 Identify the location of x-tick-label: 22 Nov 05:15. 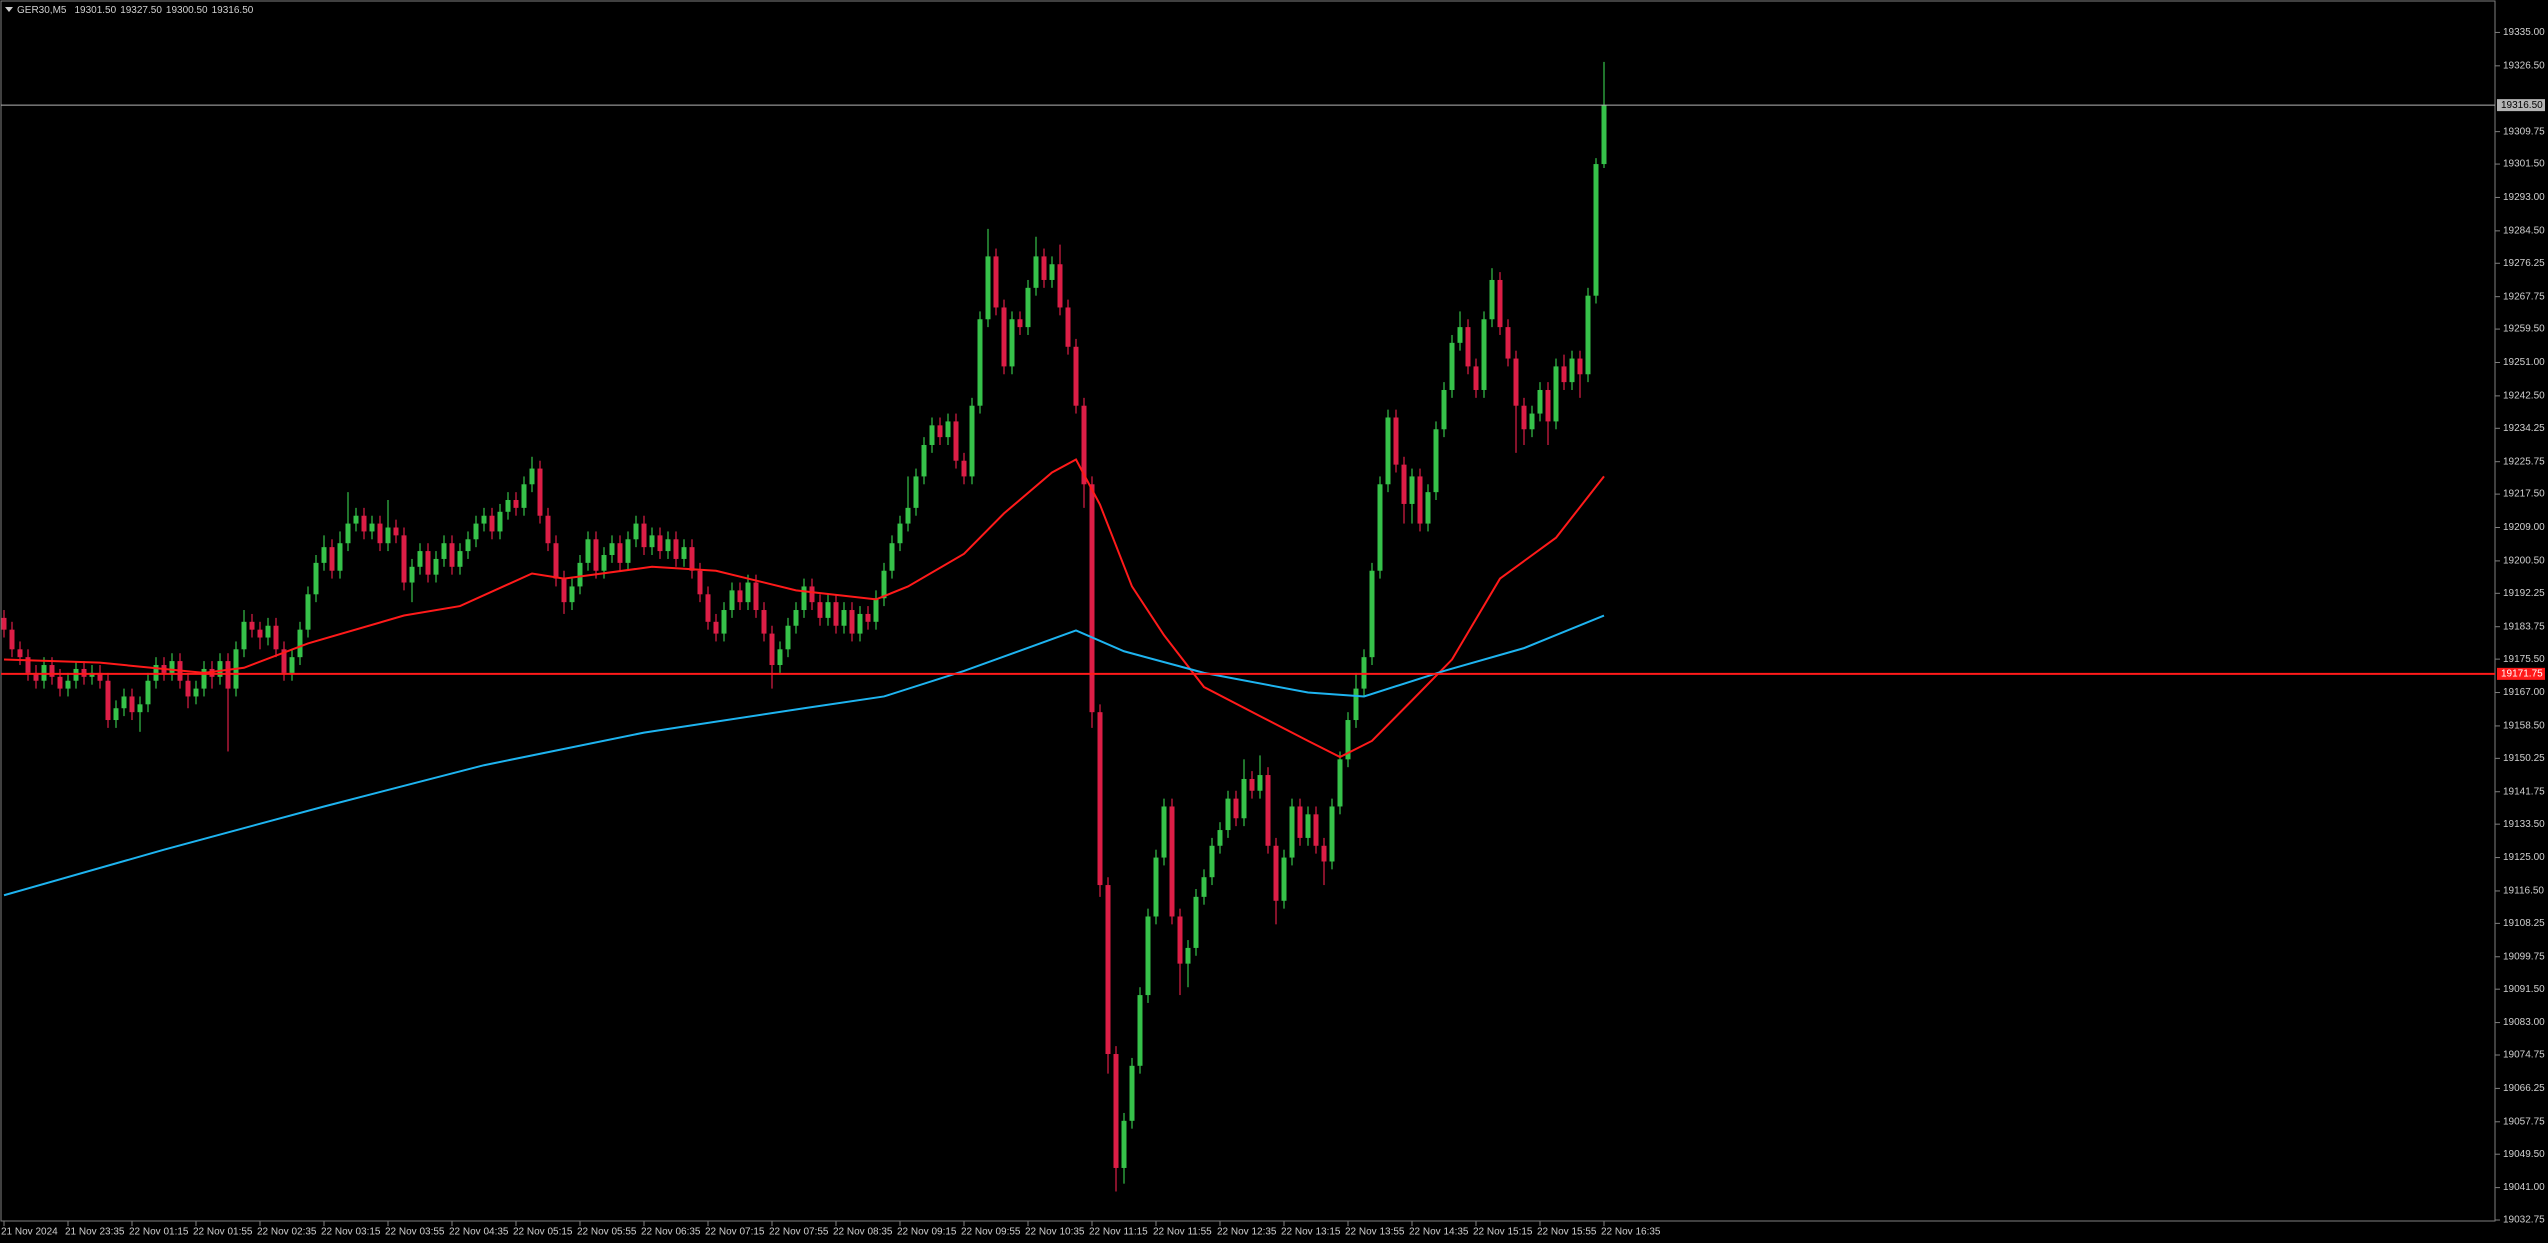
(543, 1232).